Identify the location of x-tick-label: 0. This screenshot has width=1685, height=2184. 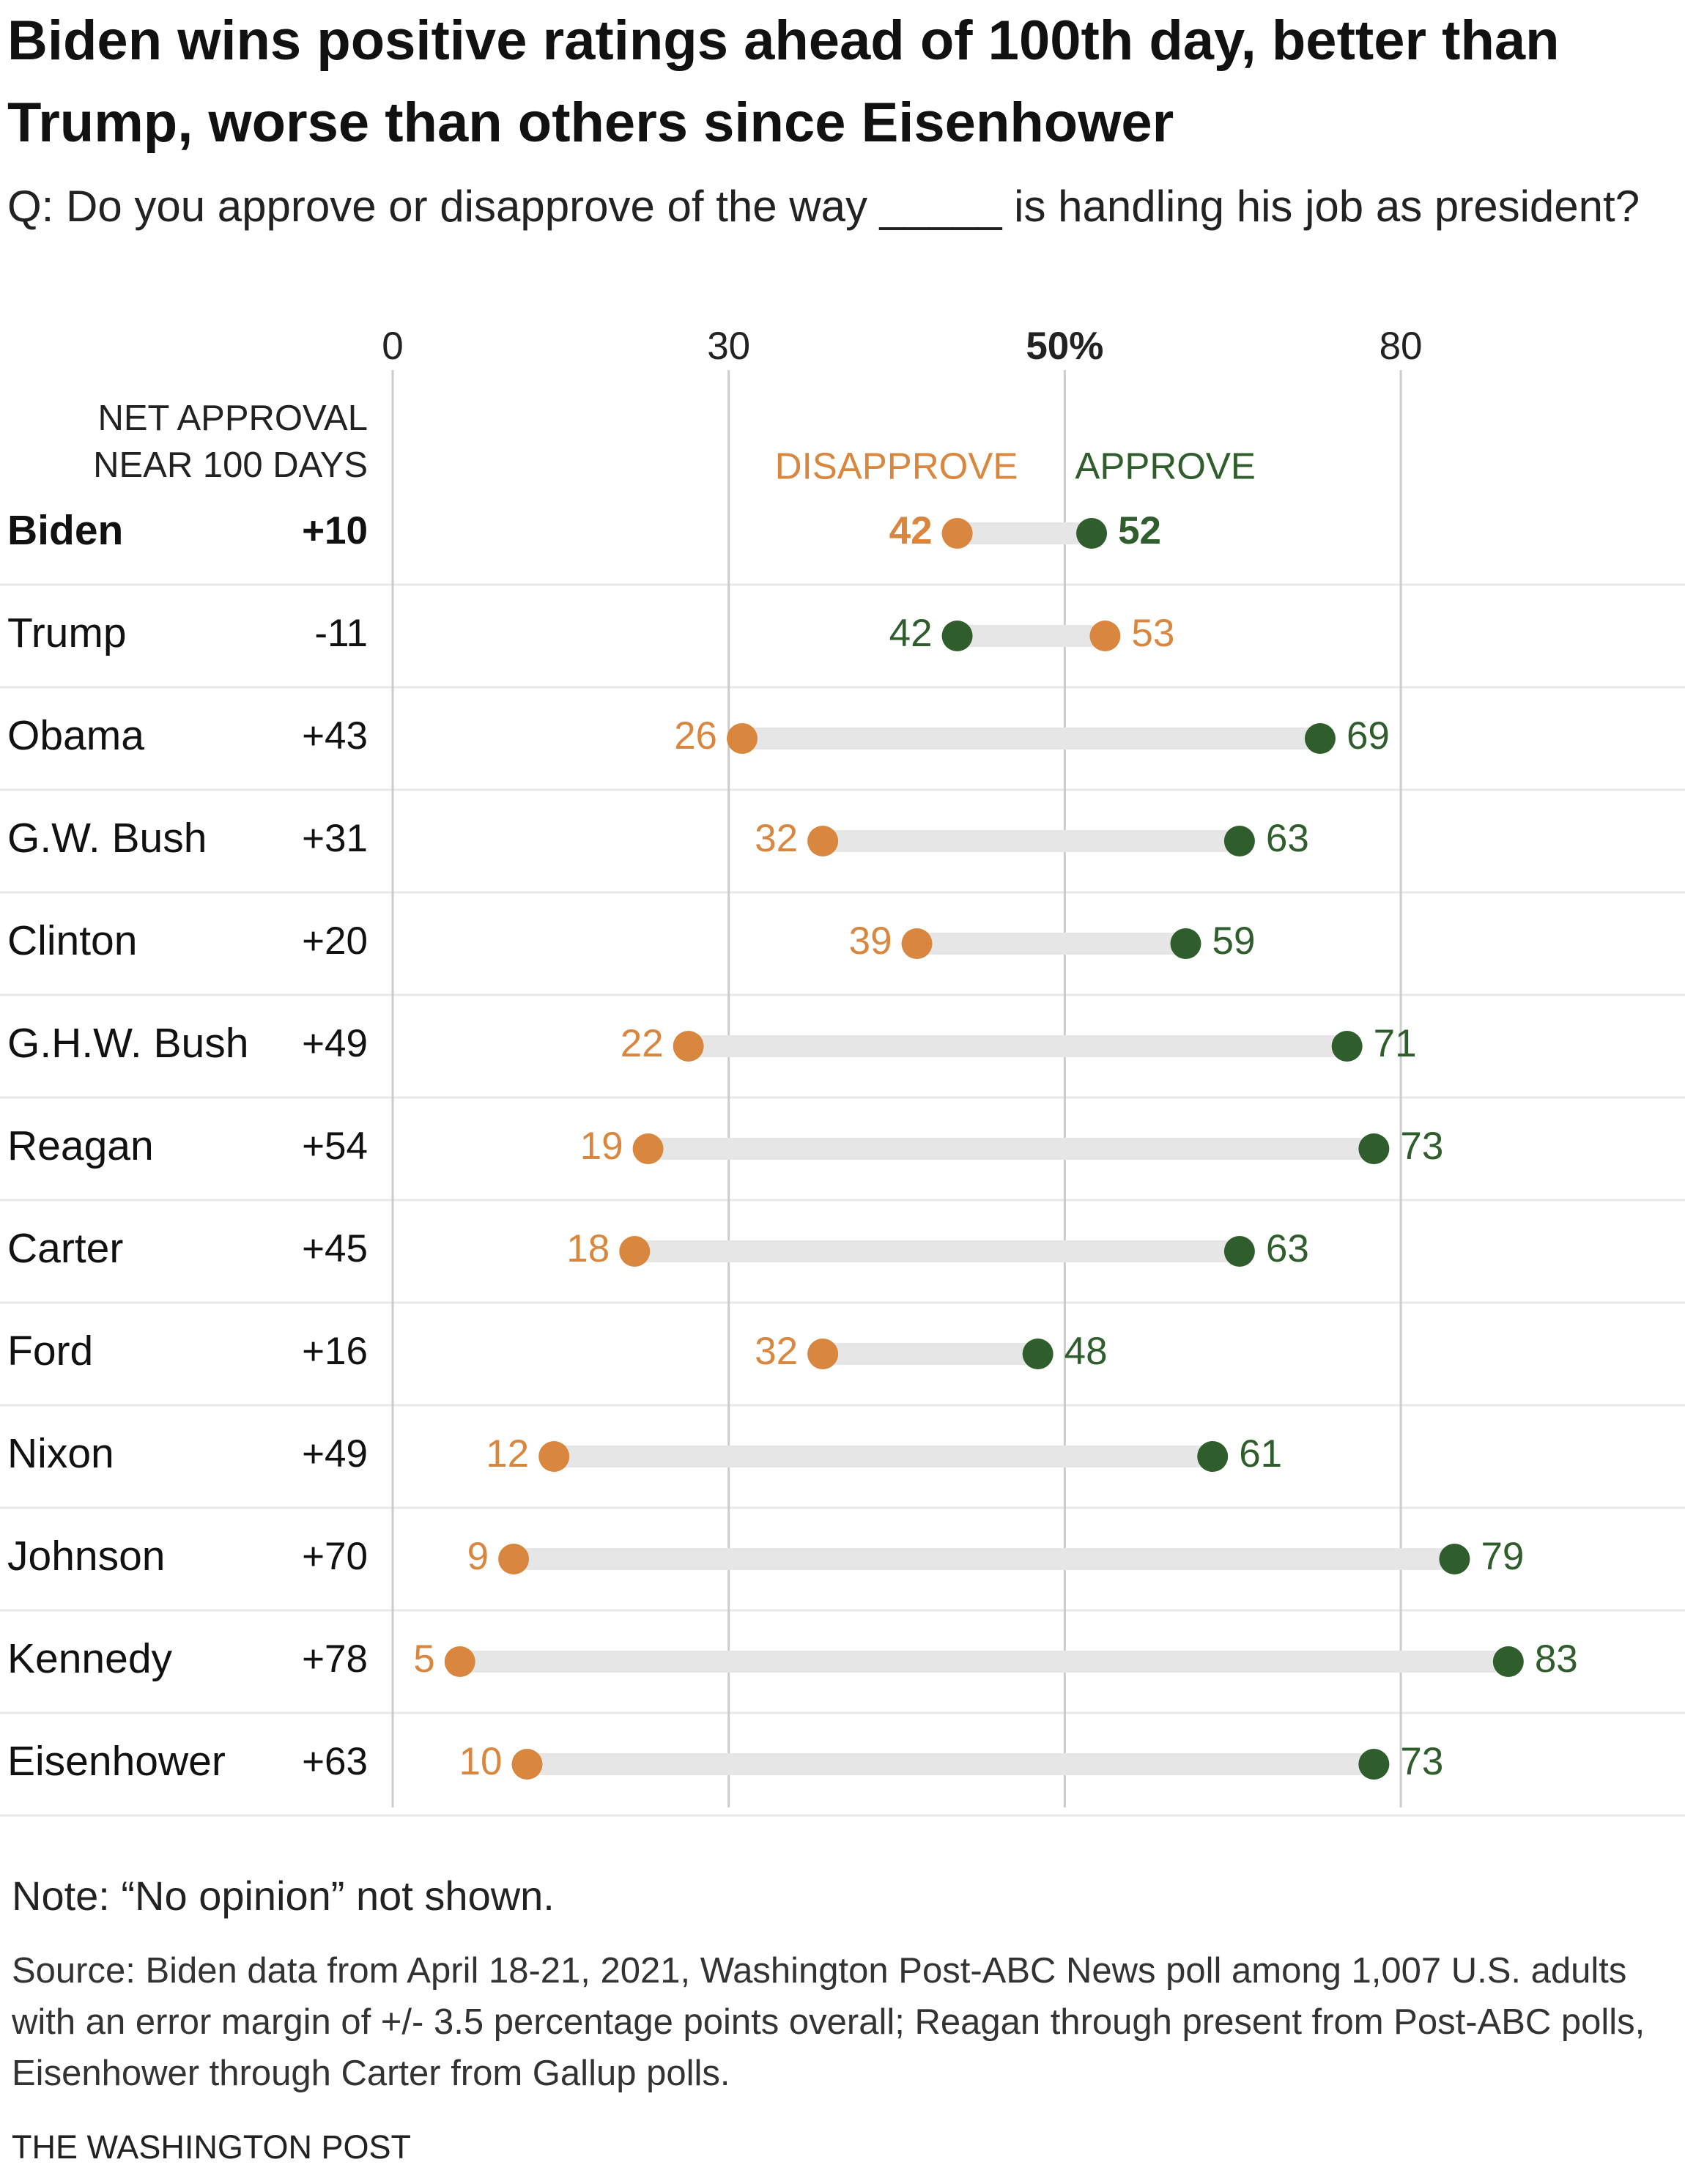
(393, 346).